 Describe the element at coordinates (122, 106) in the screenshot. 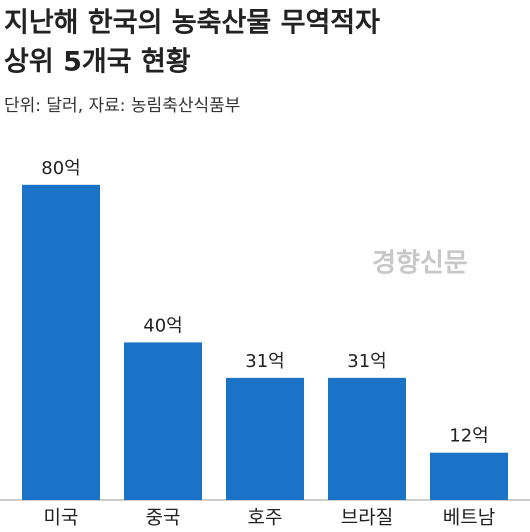

I see `chart-subtitle: 단위: 달러, 자료: 농림축산식품부` at that location.